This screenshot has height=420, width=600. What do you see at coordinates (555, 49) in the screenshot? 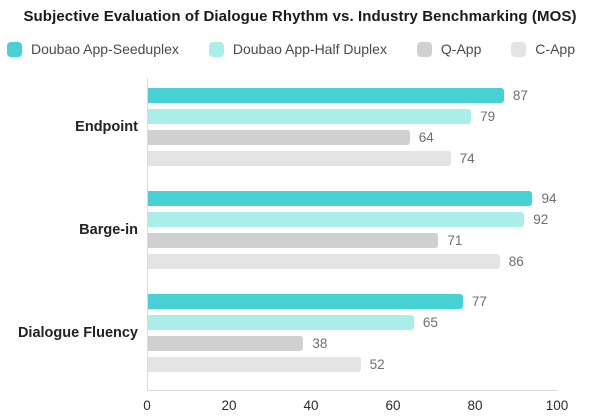
I see `legend-label: C-App` at bounding box center [555, 49].